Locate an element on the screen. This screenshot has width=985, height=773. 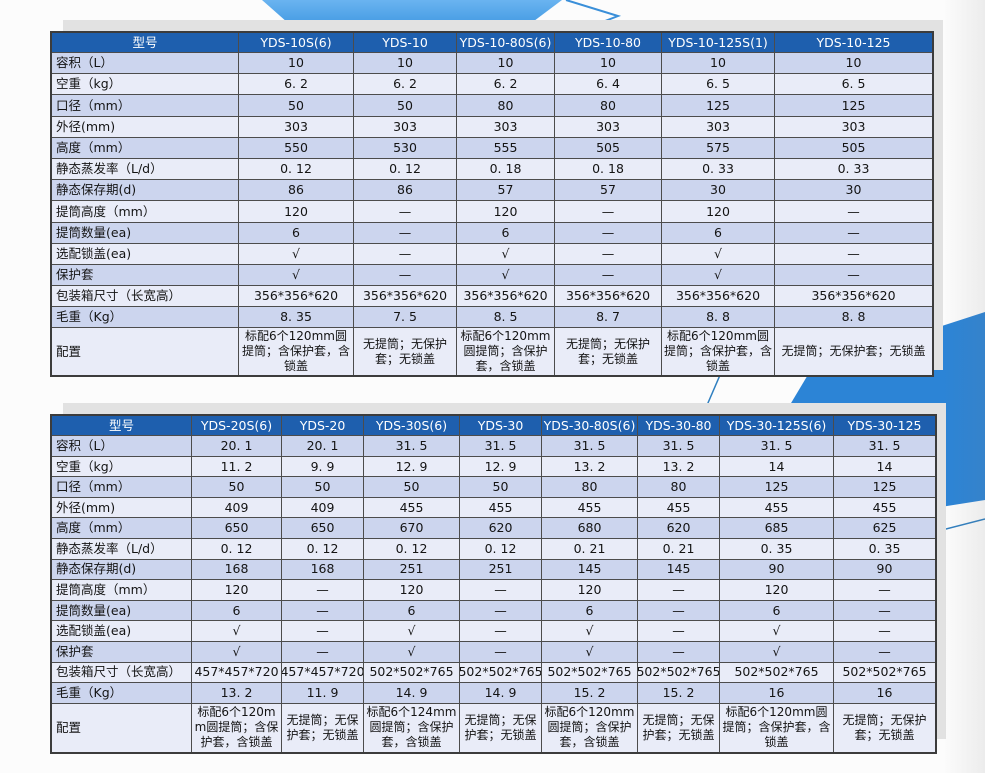
spec-value-cell: 14. 9 is located at coordinates (412, 693).